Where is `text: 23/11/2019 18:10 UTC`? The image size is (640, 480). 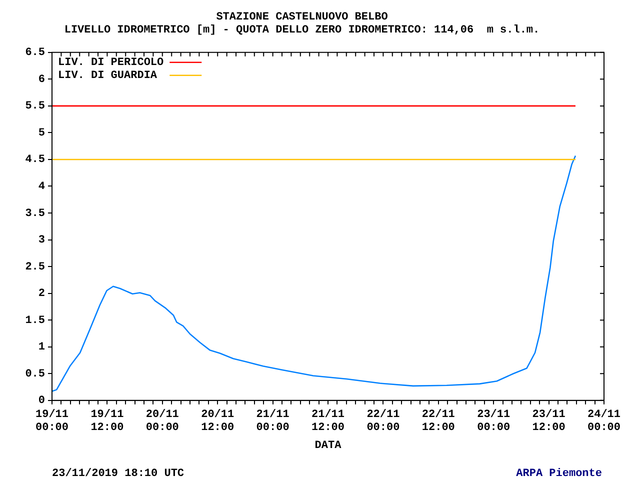
text: 23/11/2019 18:10 UTC is located at coordinates (118, 474).